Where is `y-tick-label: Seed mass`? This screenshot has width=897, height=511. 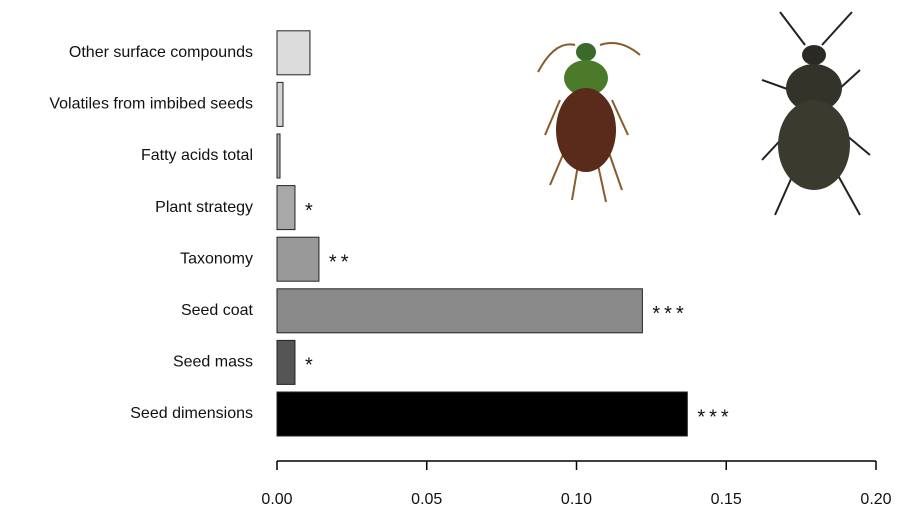
y-tick-label: Seed mass is located at coordinates (213, 362).